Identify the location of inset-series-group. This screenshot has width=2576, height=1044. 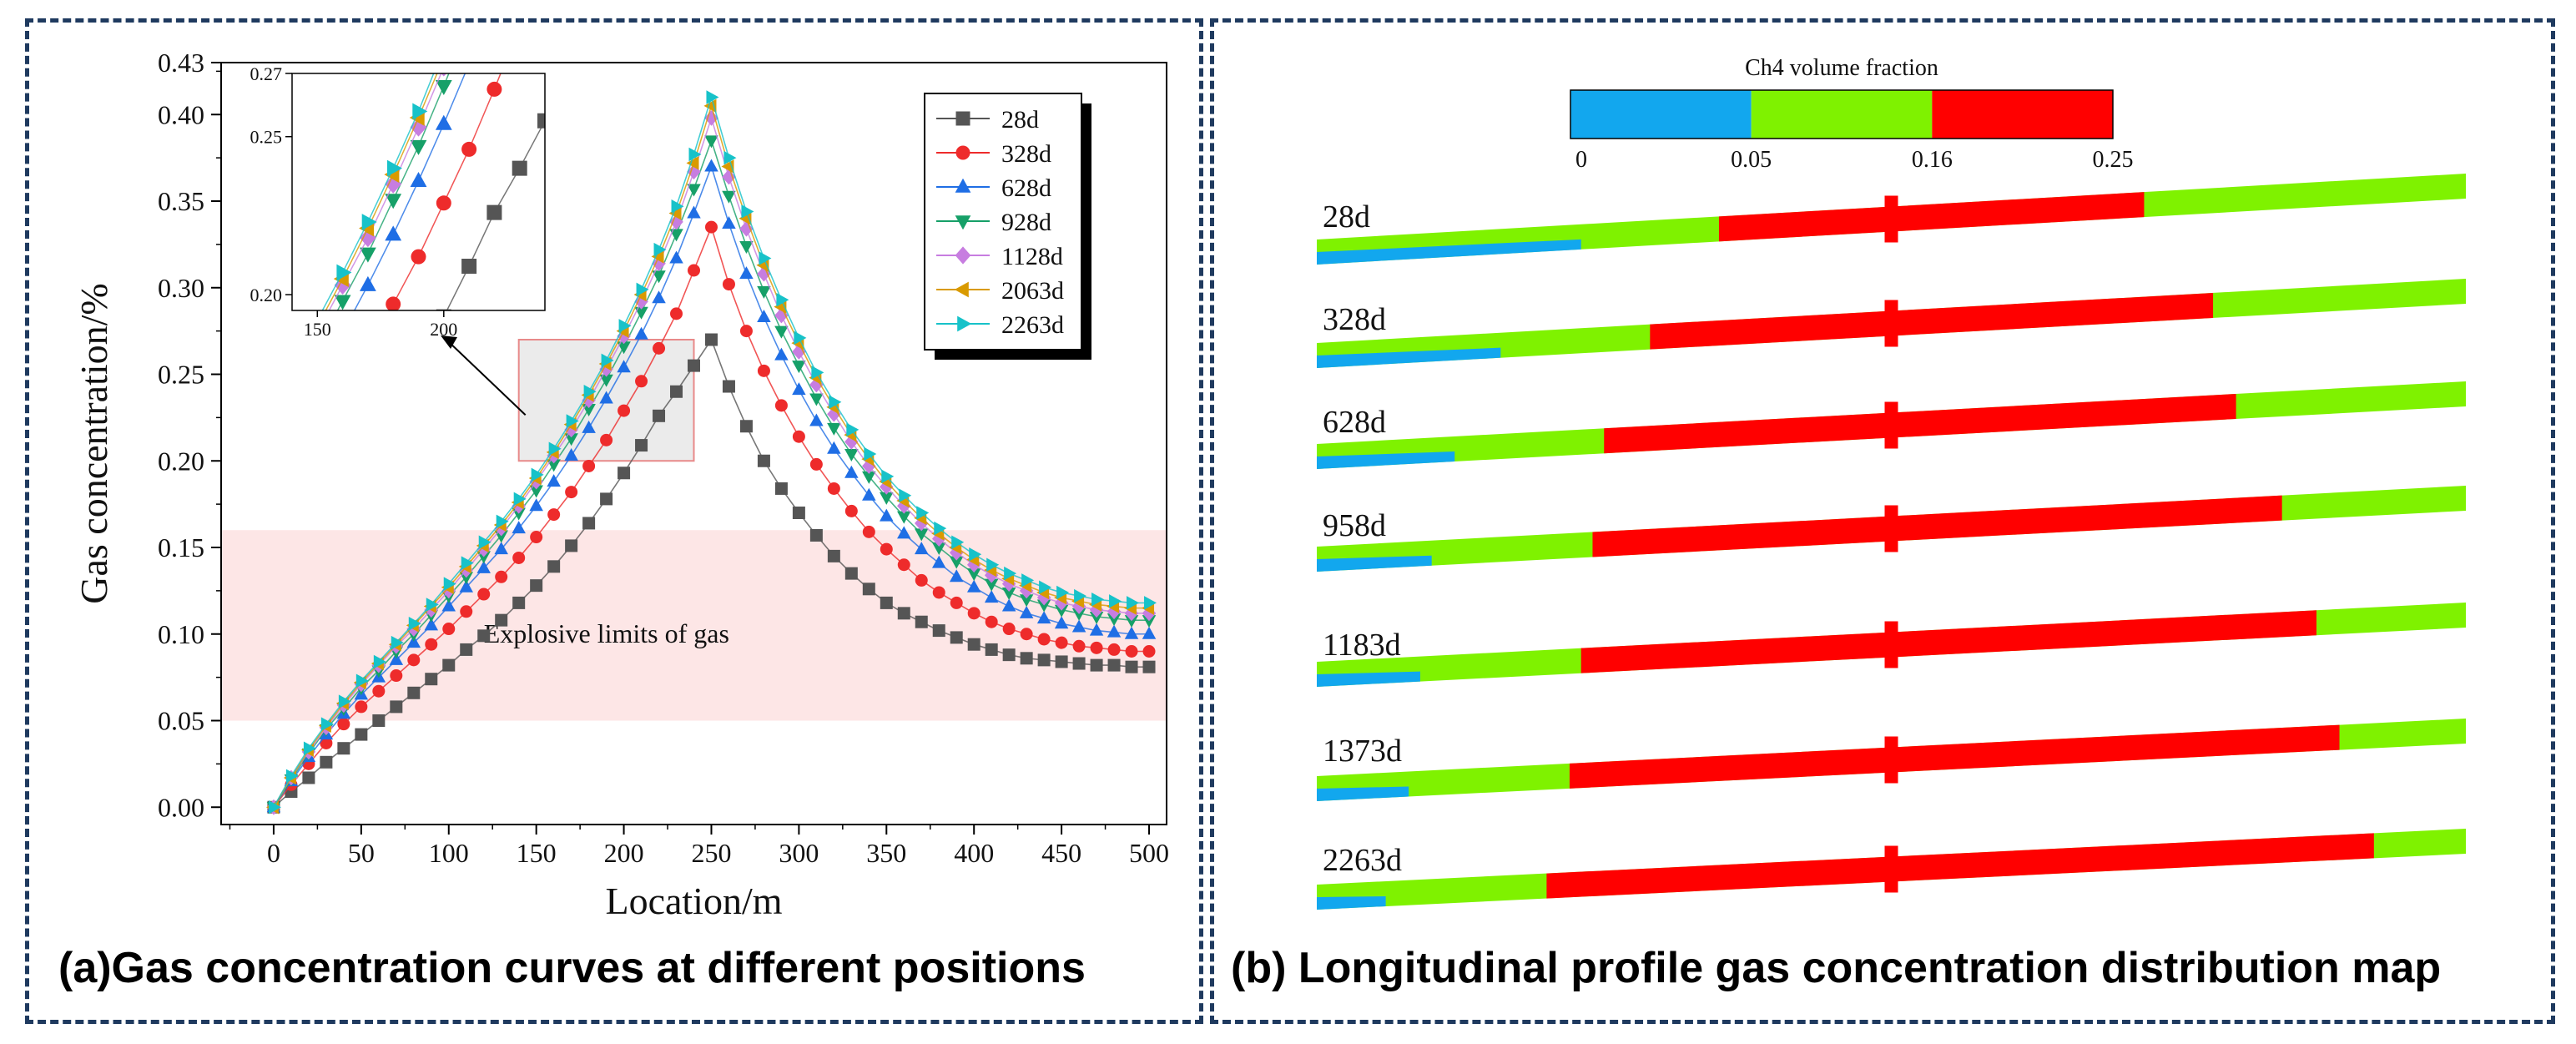
(427, 187).